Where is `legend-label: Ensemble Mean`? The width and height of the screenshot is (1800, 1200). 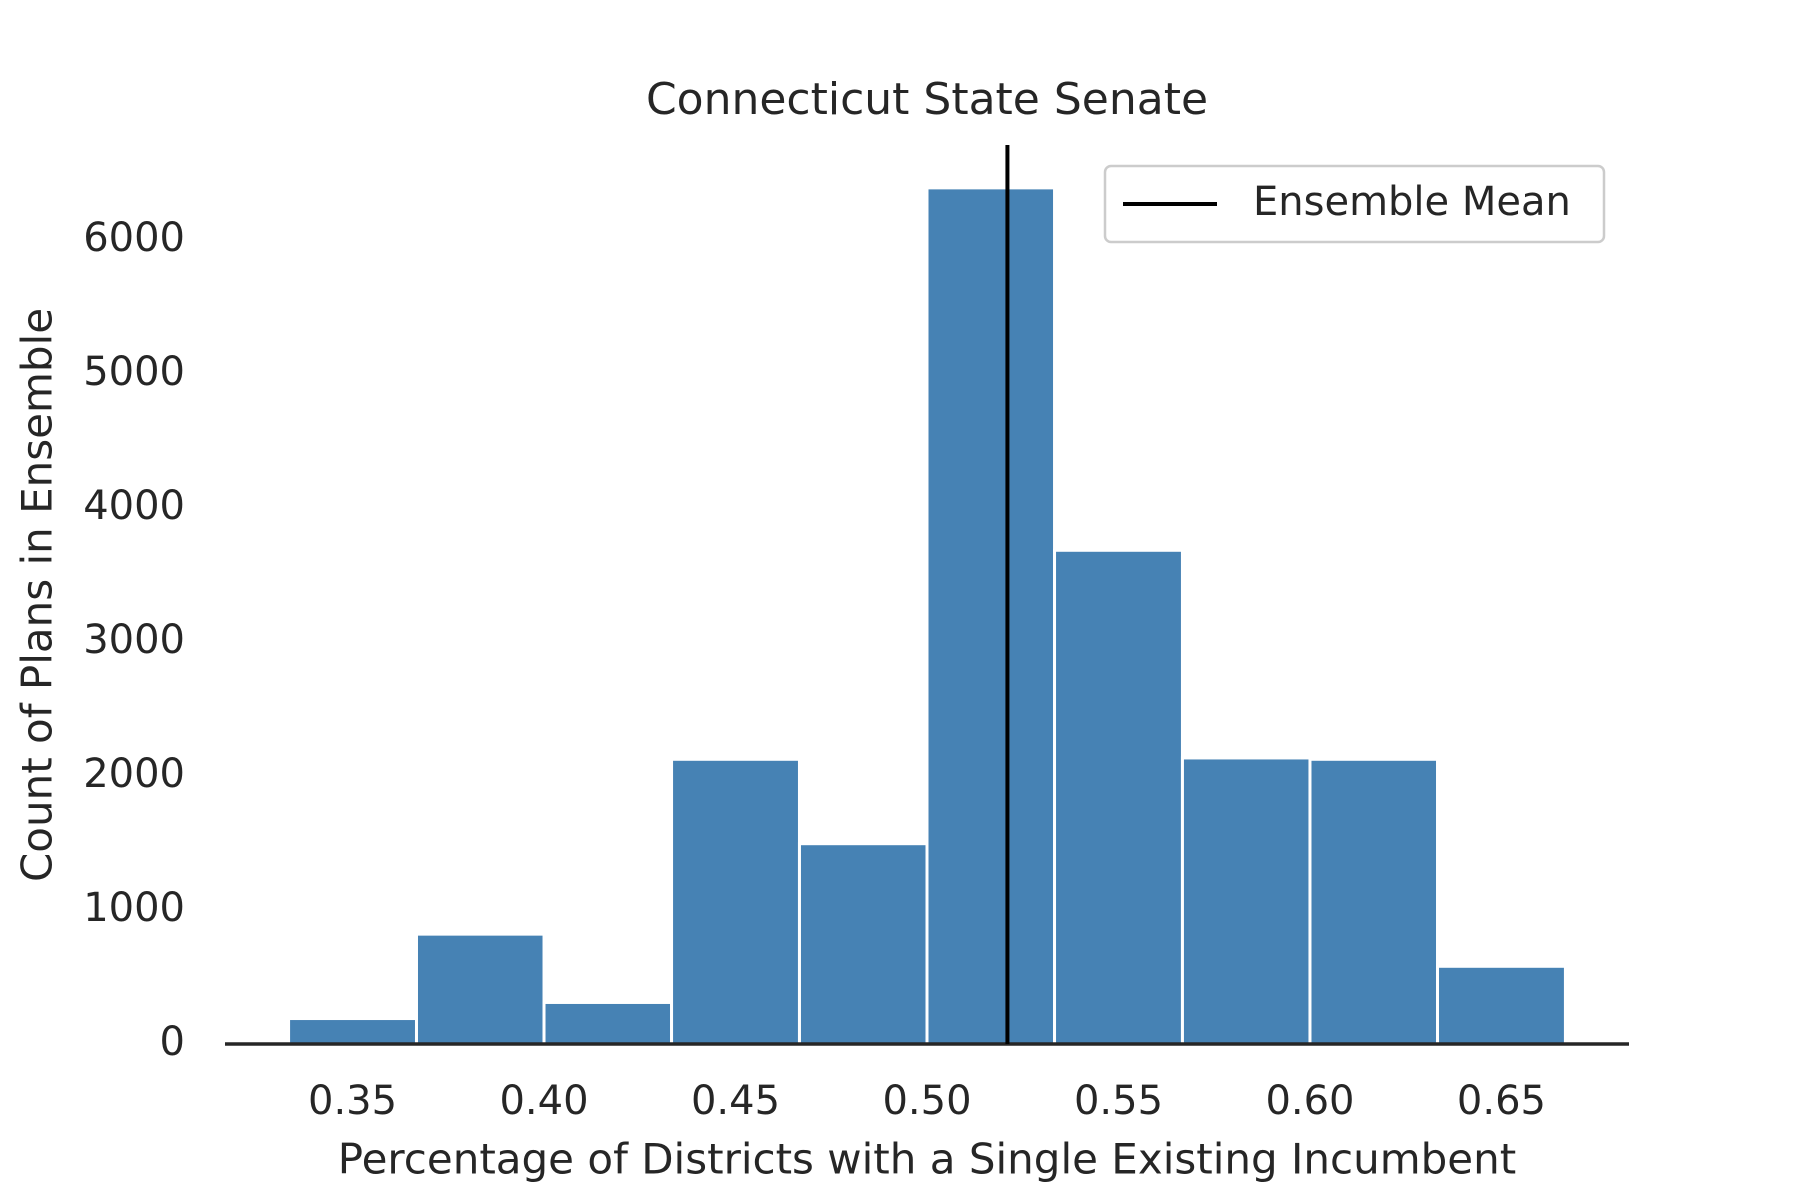 legend-label: Ensemble Mean is located at coordinates (1412, 202).